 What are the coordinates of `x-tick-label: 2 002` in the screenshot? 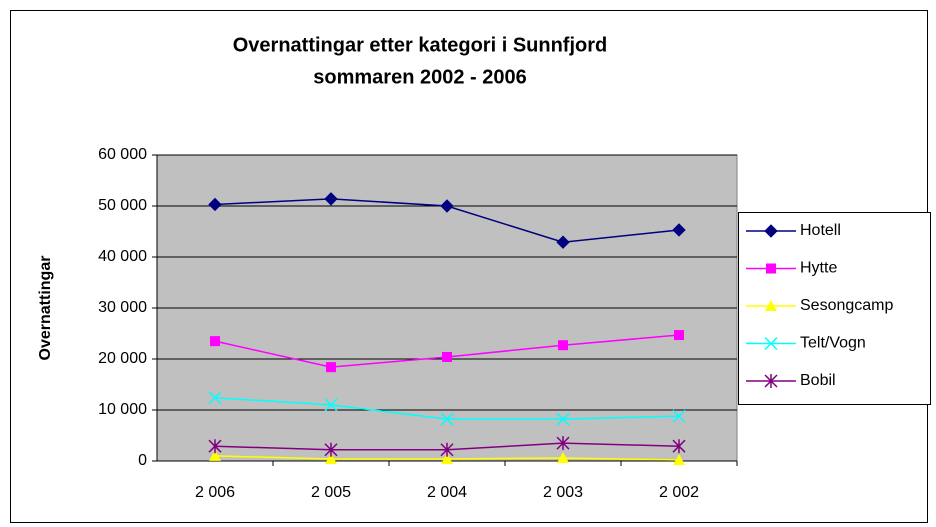 It's located at (679, 492).